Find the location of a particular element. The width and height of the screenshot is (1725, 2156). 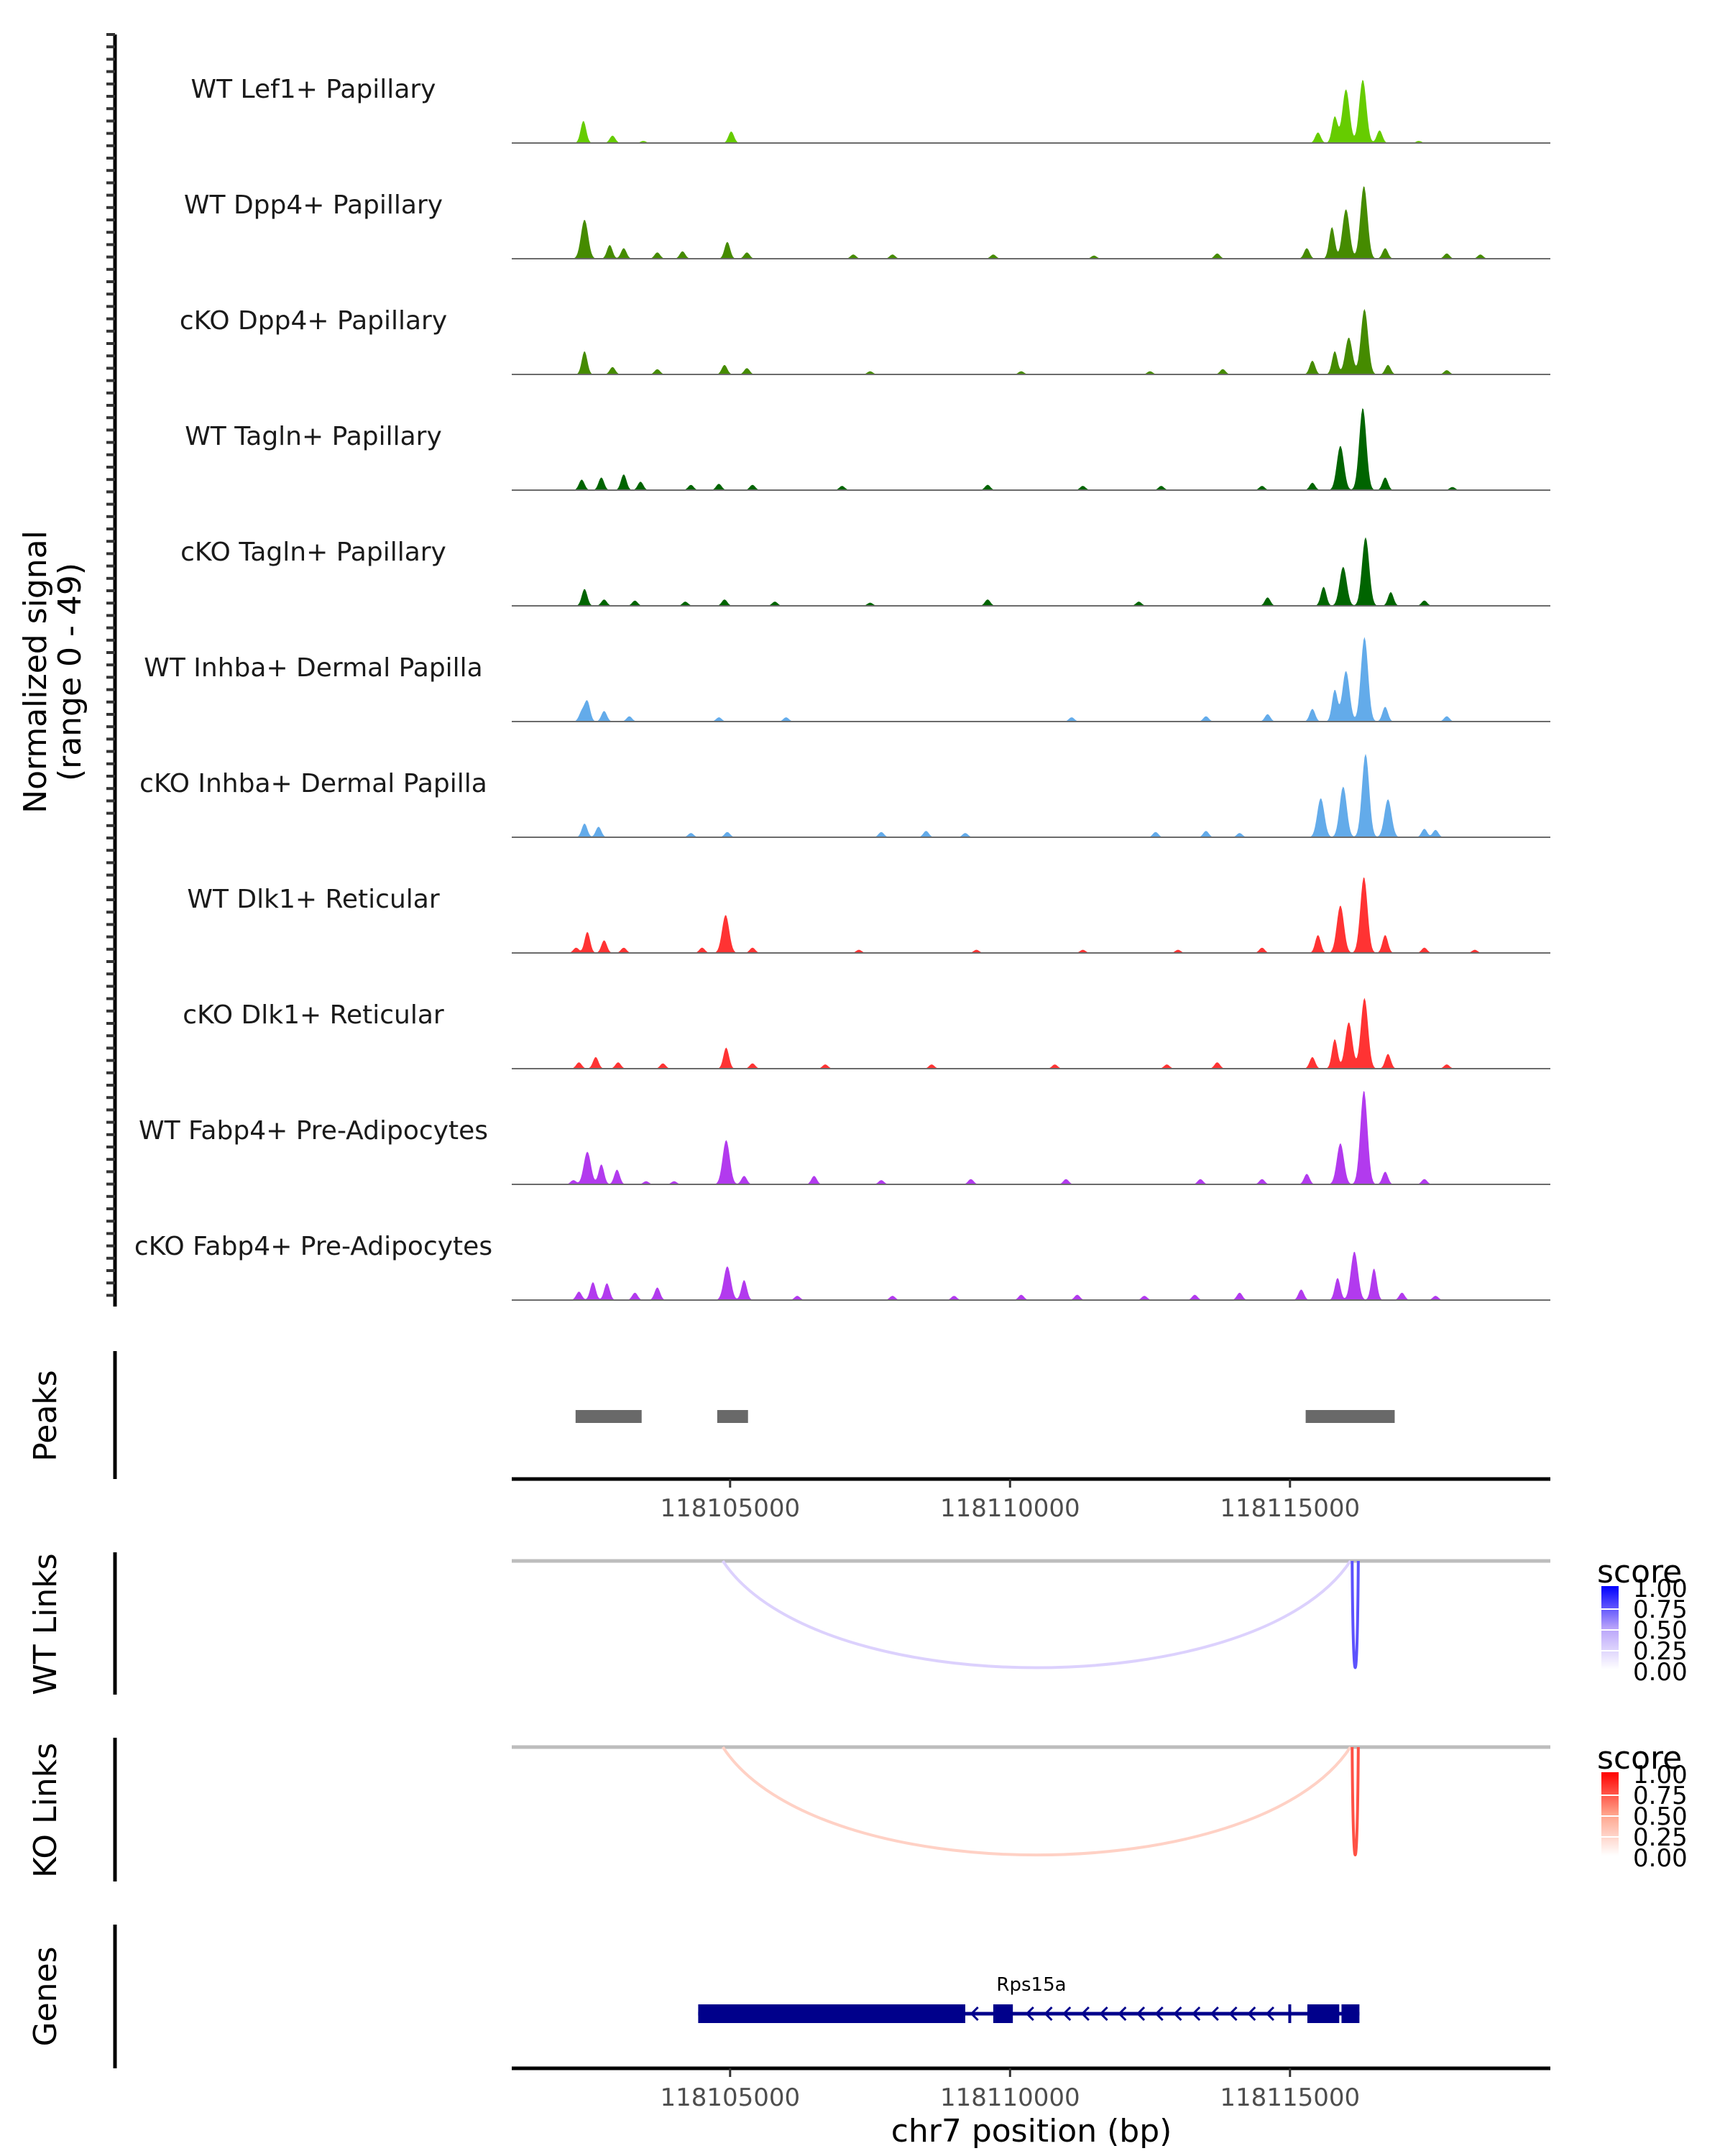

x-axis-lower: 118105000 118110000 118115000 is located at coordinates (1010, 2090).